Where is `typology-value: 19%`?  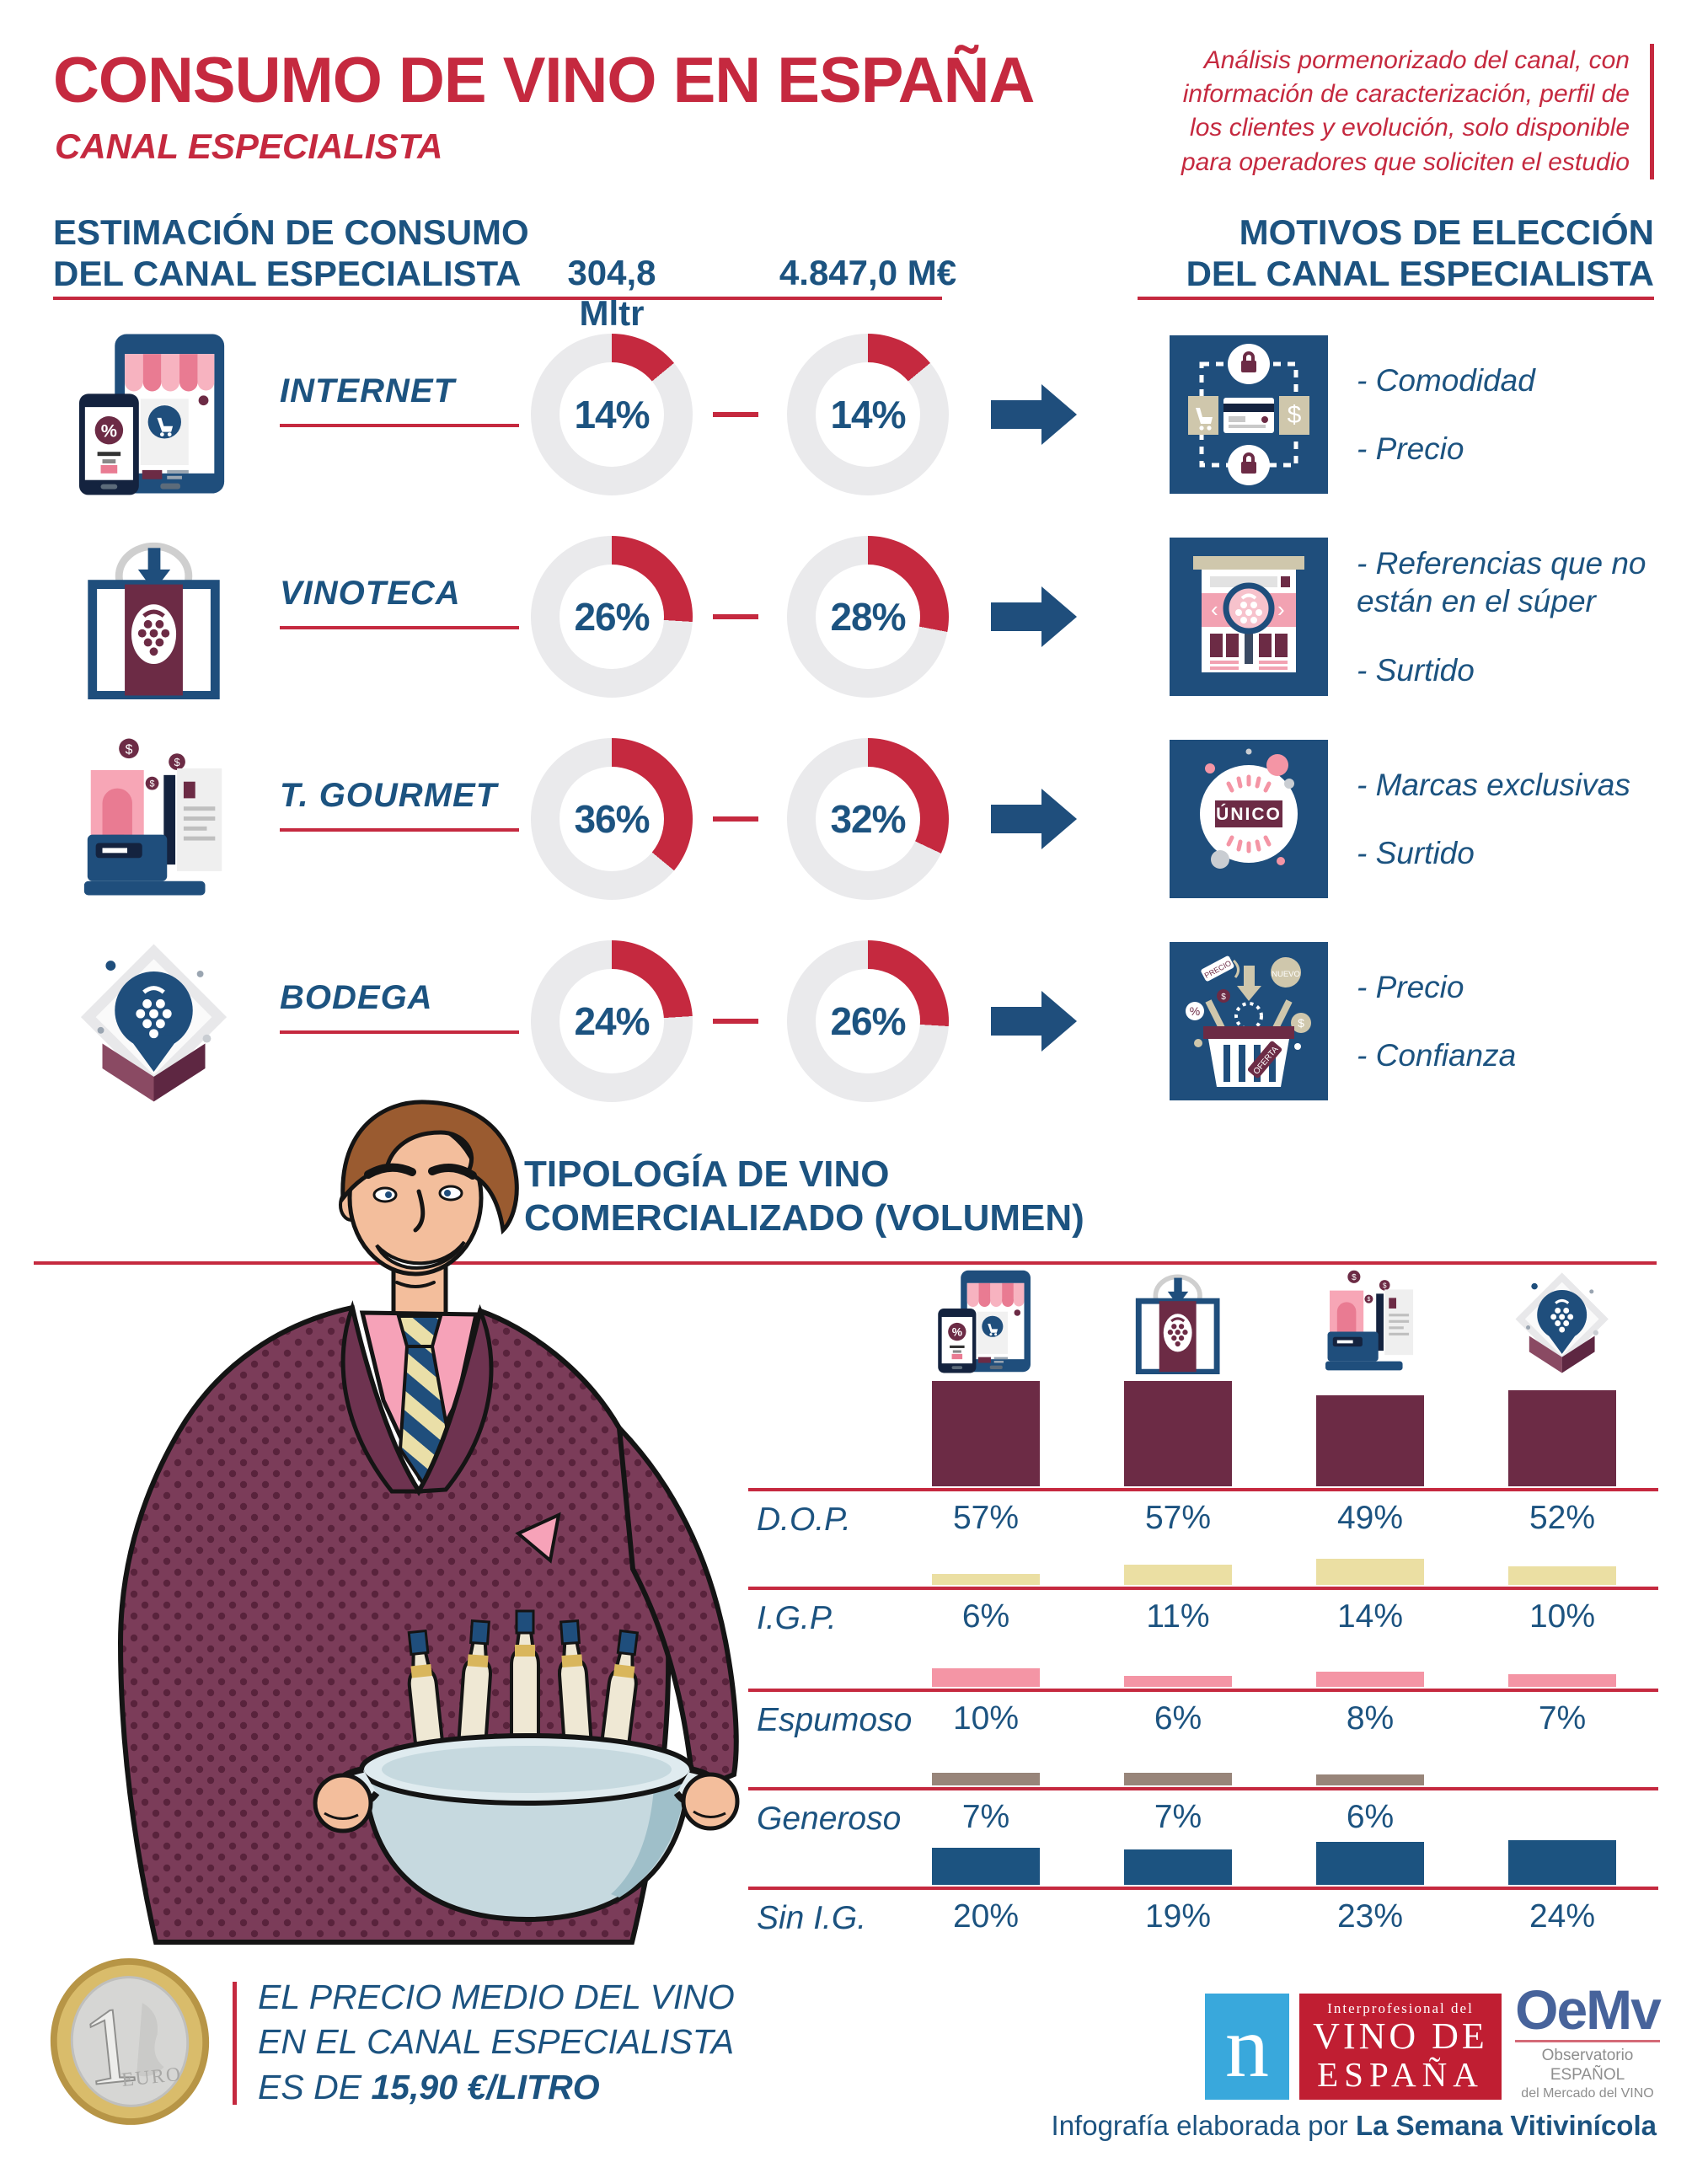 typology-value: 19% is located at coordinates (1178, 1916).